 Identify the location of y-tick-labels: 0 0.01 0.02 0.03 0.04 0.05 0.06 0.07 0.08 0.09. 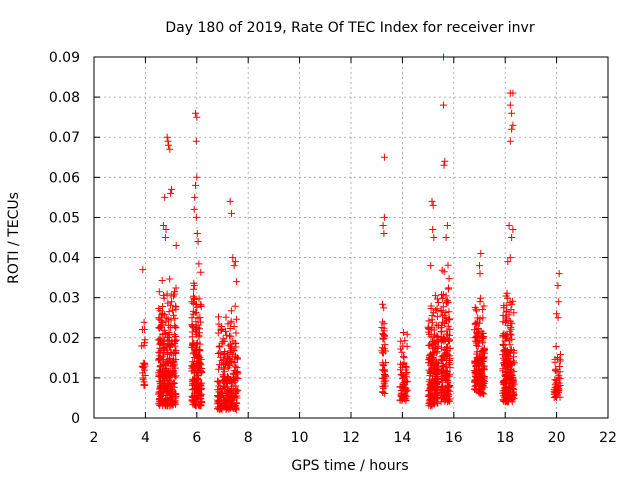
(64, 238).